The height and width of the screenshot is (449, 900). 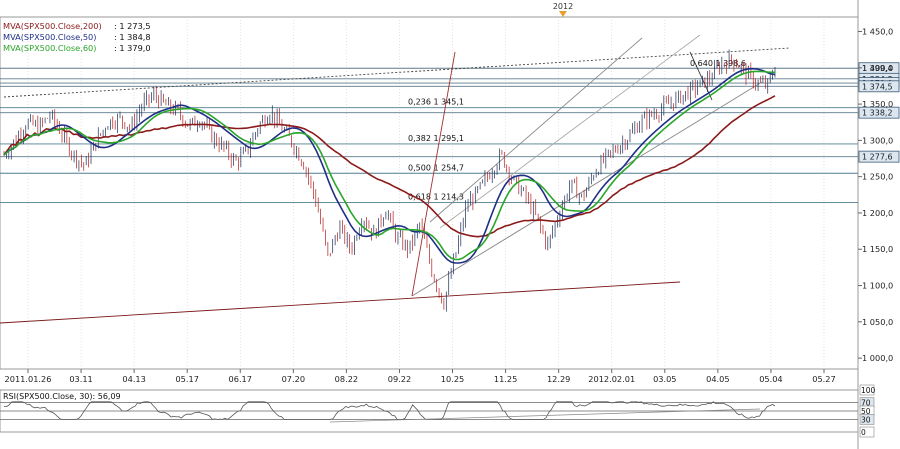 I want to click on x-tick-label: 10.25, so click(x=452, y=379).